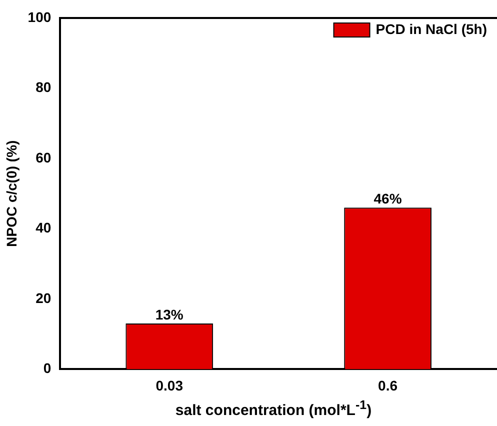 Image resolution: width=497 pixels, height=426 pixels. Describe the element at coordinates (388, 198) in the screenshot. I see `data-label: 46%` at that location.